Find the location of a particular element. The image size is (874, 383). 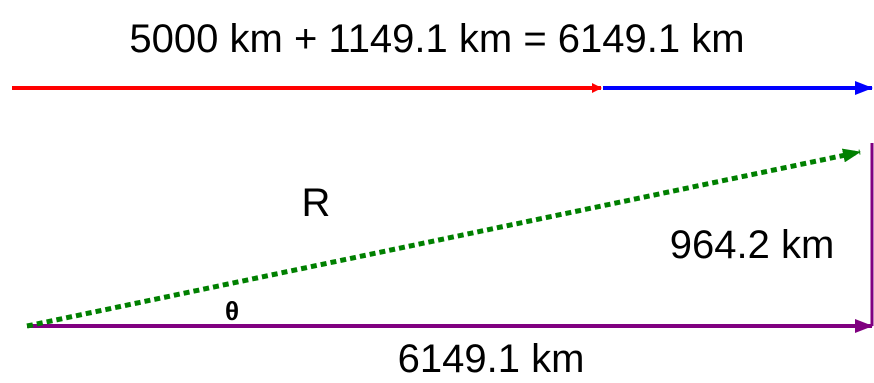

resultant-label: R is located at coordinates (316, 203).